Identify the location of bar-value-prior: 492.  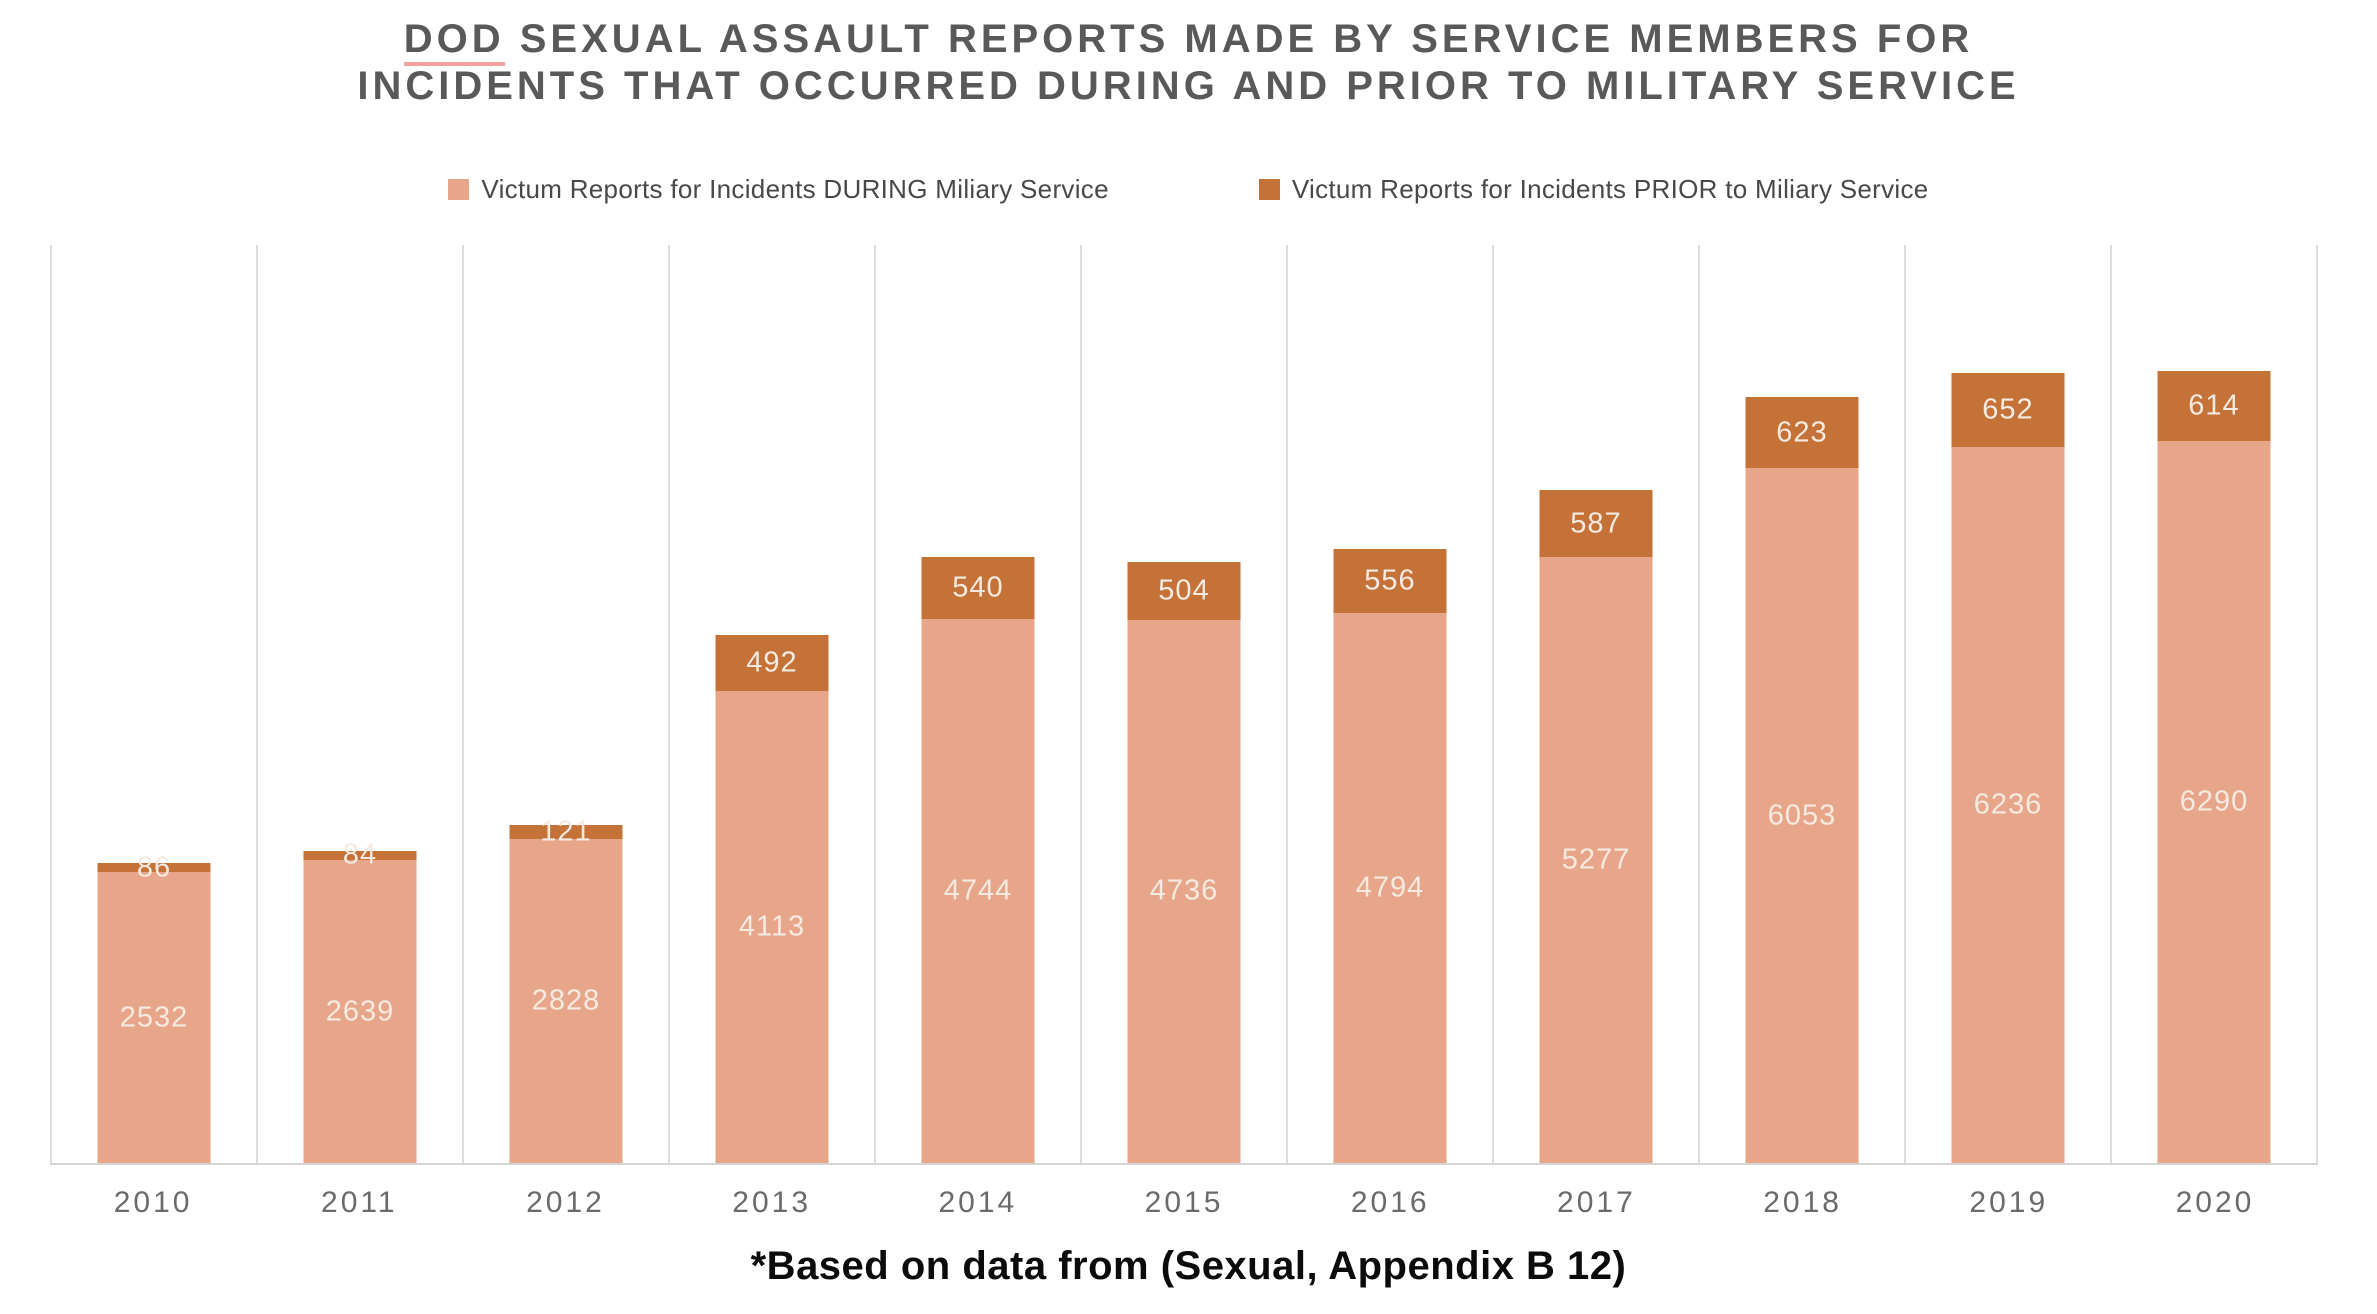
(772, 662).